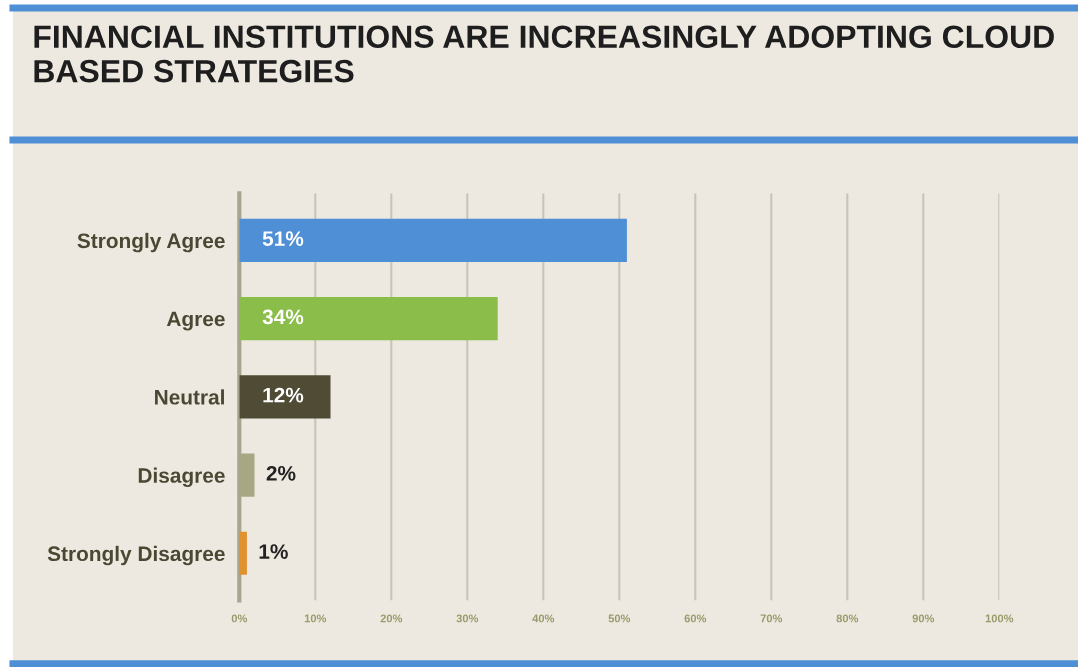 The height and width of the screenshot is (667, 1078). Describe the element at coordinates (923, 618) in the screenshot. I see `x-tick-label: 90%` at that location.